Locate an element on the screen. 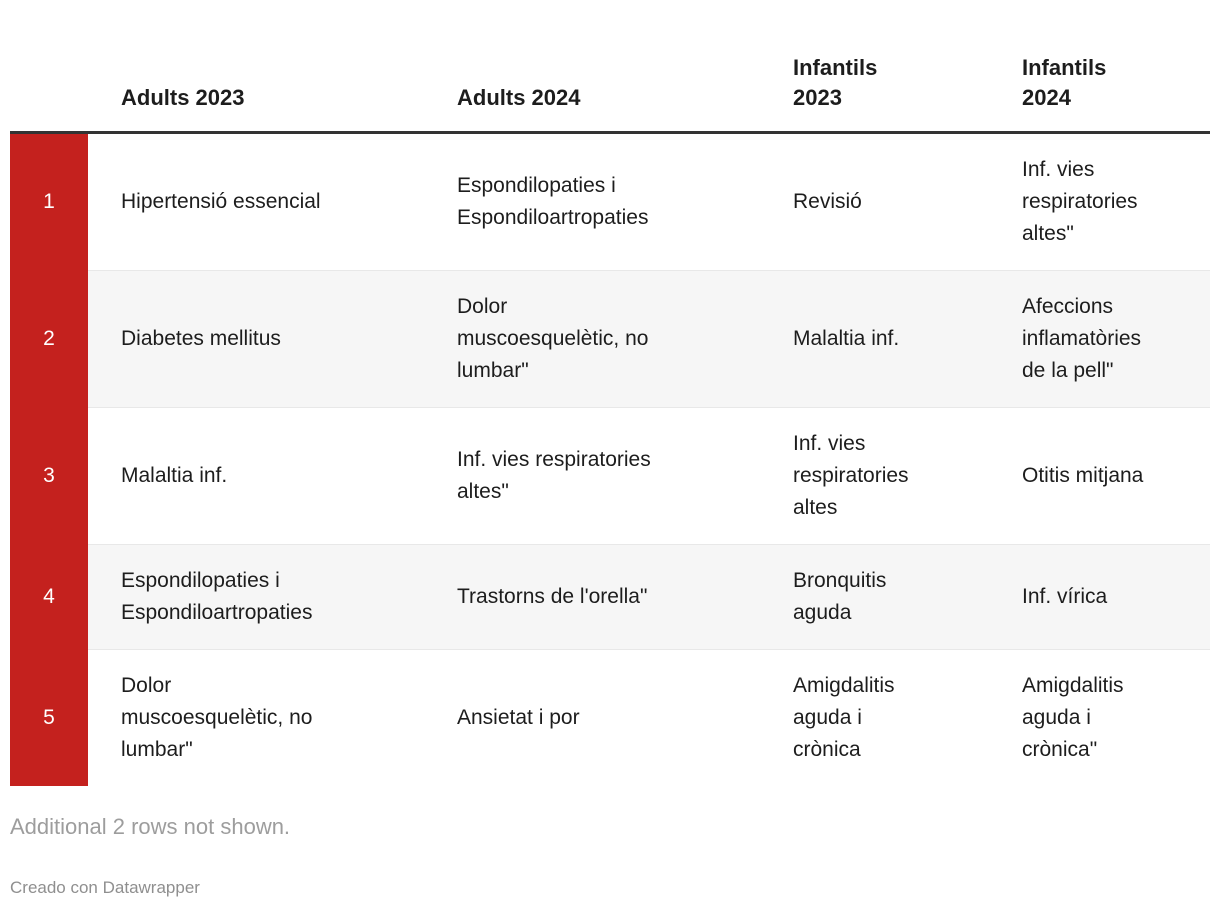  cell-infantils-2023: Inf. vies respiratories altes is located at coordinates (874, 476).